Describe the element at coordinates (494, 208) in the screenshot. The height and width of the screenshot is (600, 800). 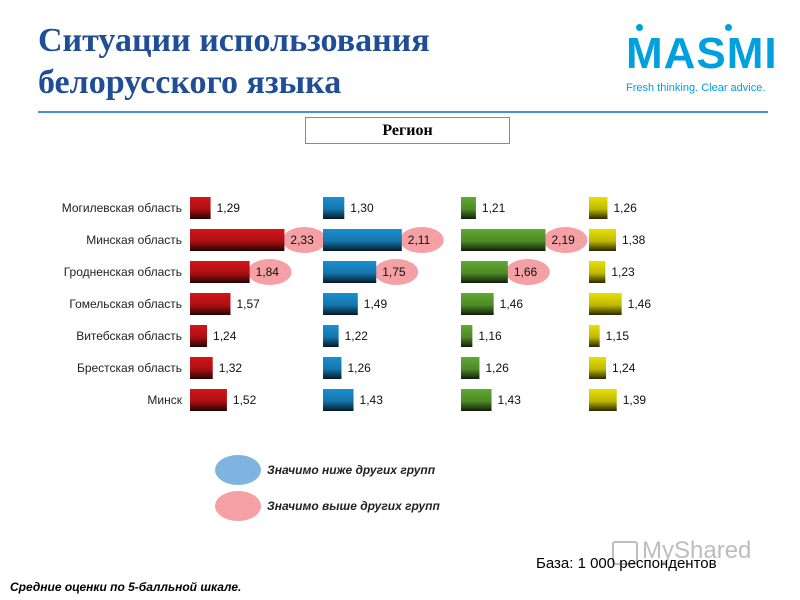
I see `data-label: 1,21` at that location.